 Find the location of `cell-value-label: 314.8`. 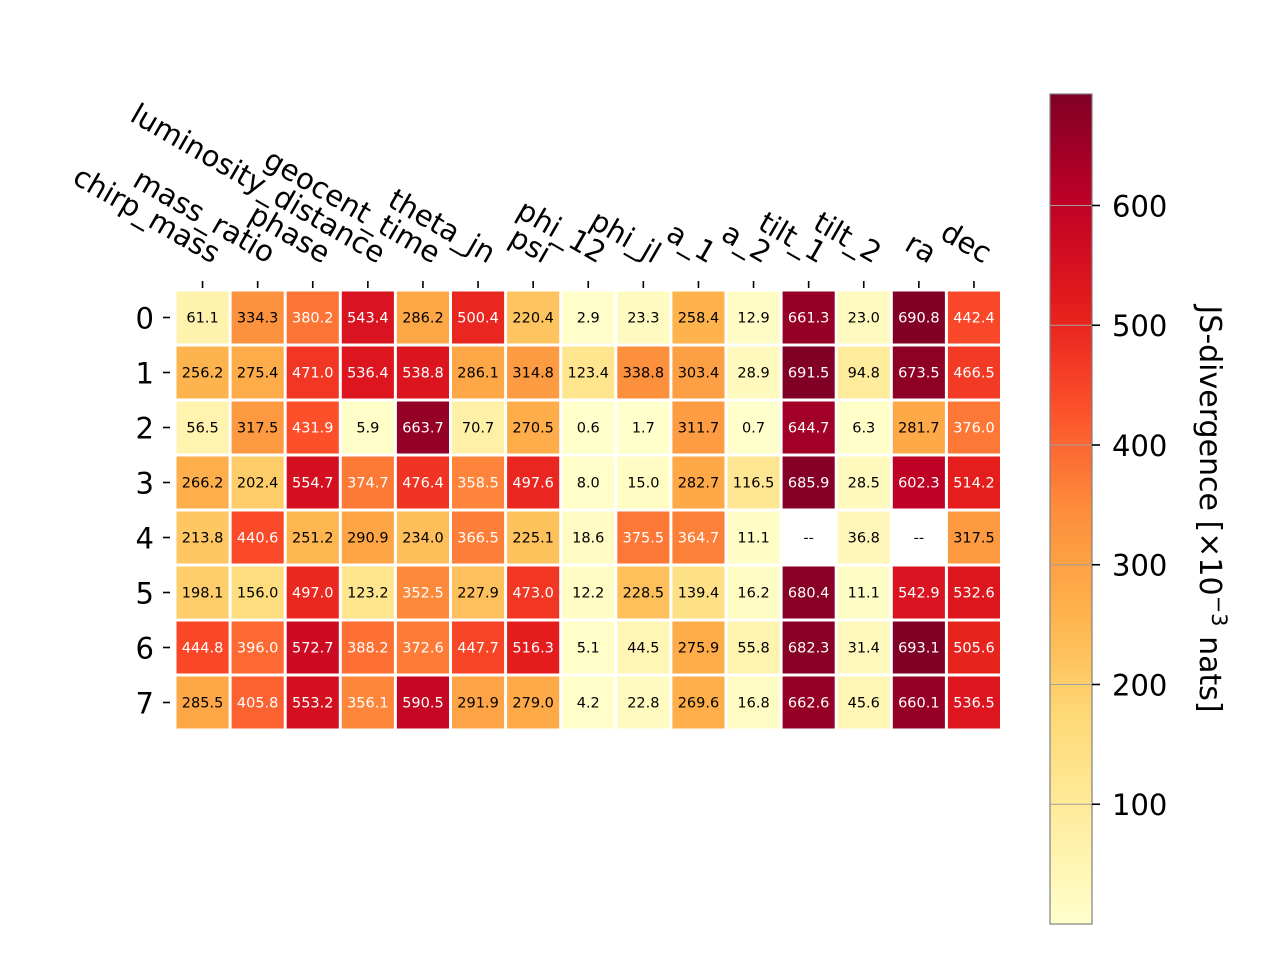

cell-value-label: 314.8 is located at coordinates (533, 374).